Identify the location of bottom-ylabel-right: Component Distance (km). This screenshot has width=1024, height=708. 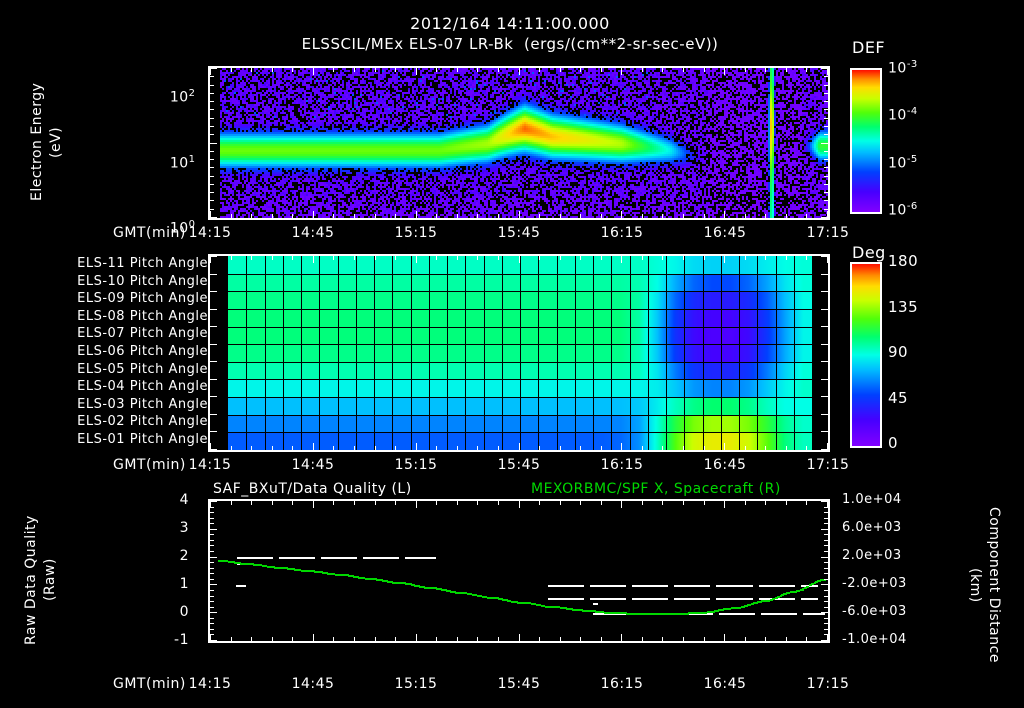
(984, 585).